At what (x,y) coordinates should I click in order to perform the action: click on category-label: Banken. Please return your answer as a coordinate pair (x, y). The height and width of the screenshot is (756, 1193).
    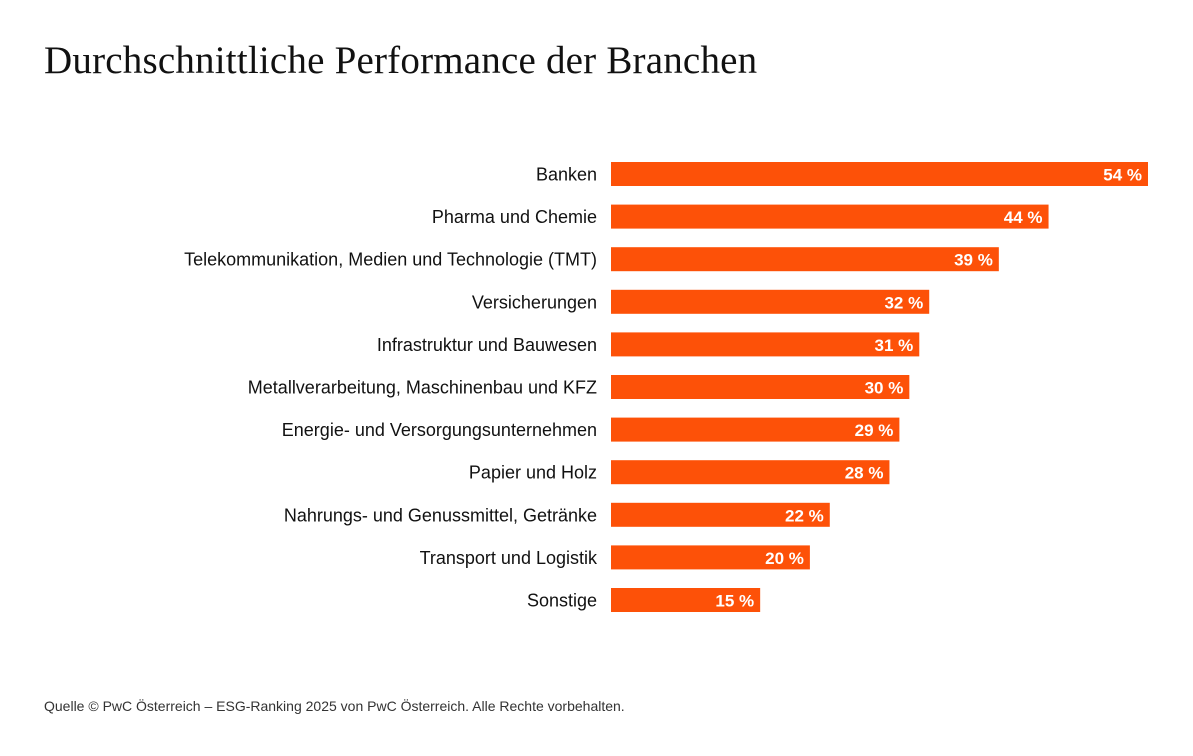
    Looking at the image, I should click on (566, 175).